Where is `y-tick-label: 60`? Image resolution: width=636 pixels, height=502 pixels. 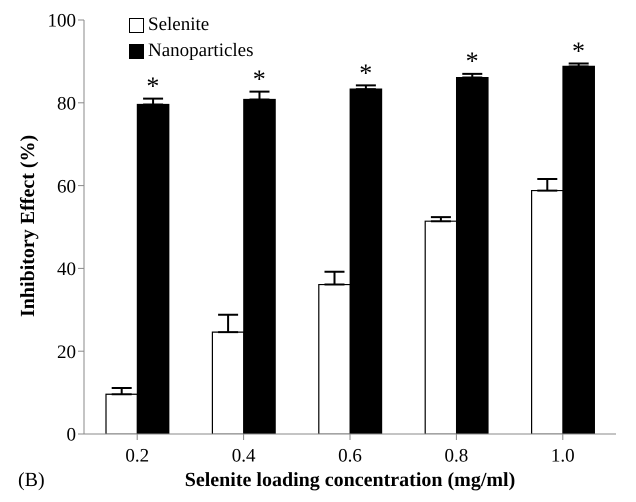
y-tick-label: 60 is located at coordinates (66, 187).